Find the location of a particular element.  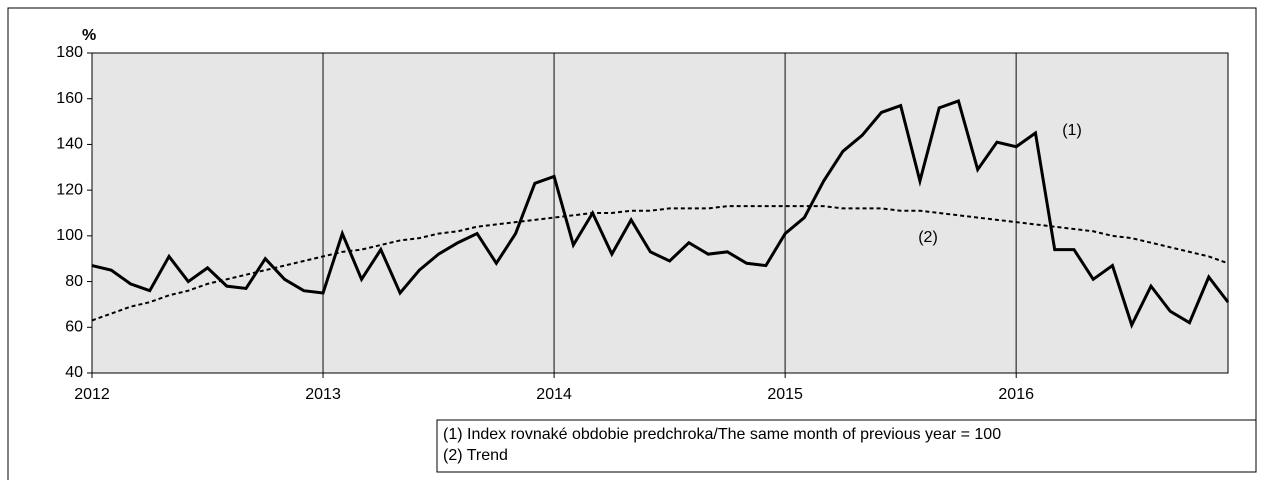

x-tick-label: 2016 is located at coordinates (1016, 394).